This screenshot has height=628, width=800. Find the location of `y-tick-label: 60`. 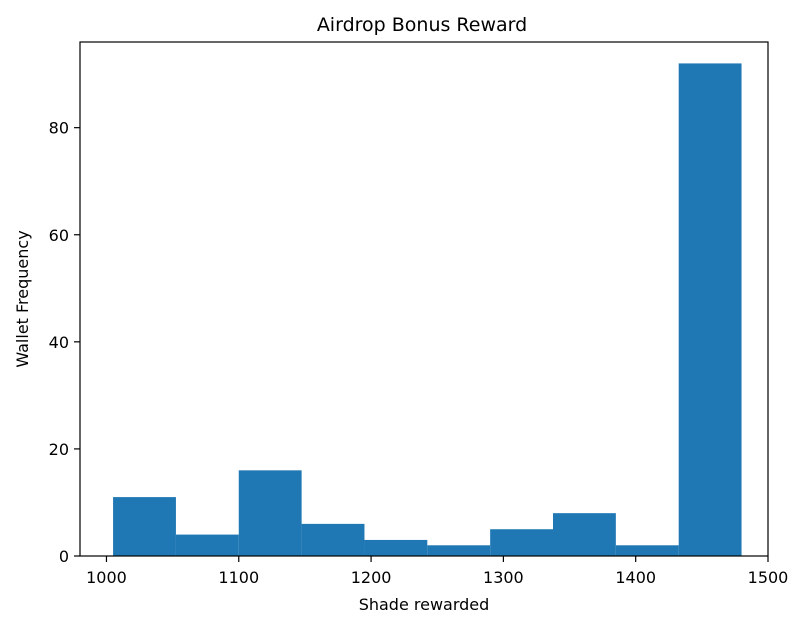

y-tick-label: 60 is located at coordinates (59, 235).